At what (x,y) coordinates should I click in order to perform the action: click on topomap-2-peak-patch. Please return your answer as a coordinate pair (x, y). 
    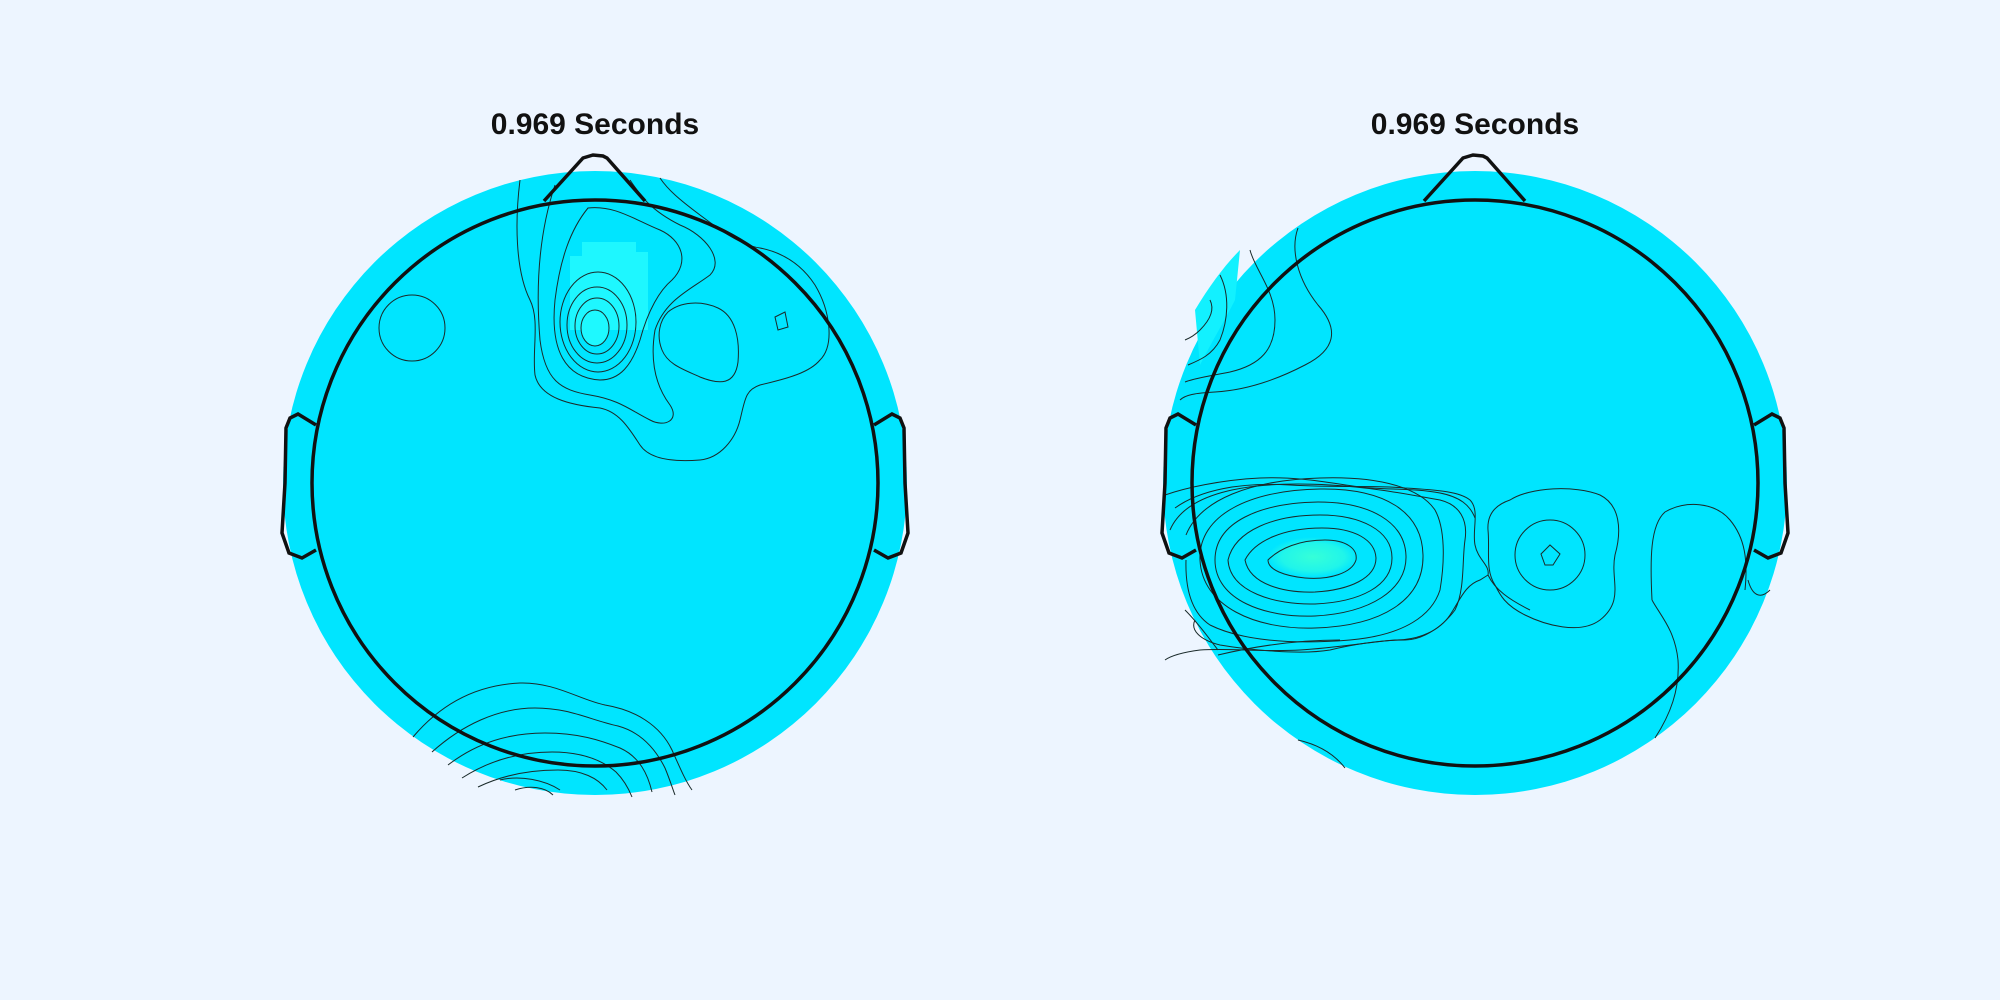
    Looking at the image, I should click on (1313, 557).